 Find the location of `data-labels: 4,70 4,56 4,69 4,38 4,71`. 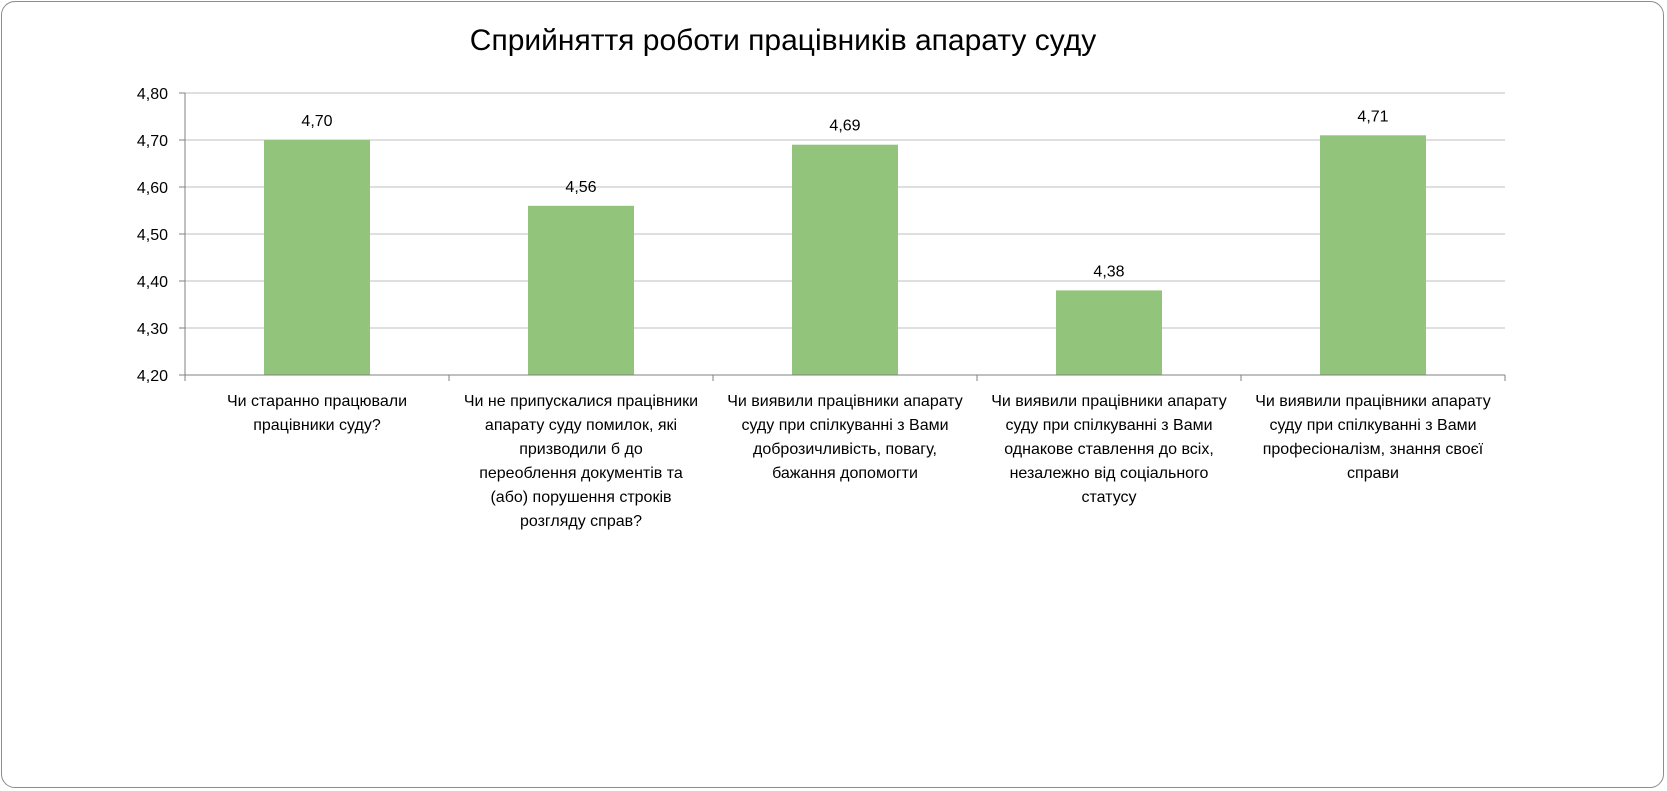

data-labels: 4,70 4,56 4,69 4,38 4,71 is located at coordinates (844, 194).